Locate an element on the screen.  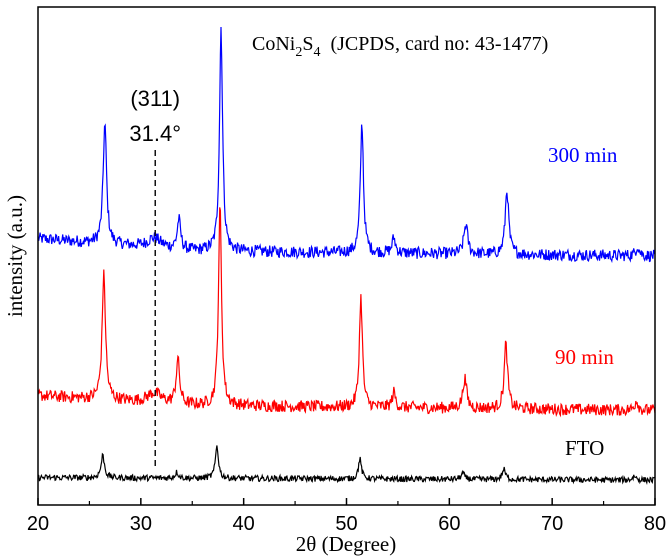
series-line-fto is located at coordinates (346, 465).